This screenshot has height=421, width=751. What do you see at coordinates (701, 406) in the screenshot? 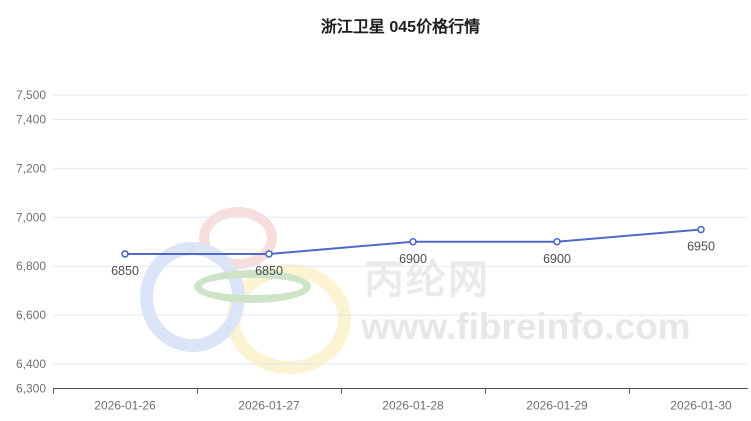
I see `x-axis-label: 2026-01-30` at bounding box center [701, 406].